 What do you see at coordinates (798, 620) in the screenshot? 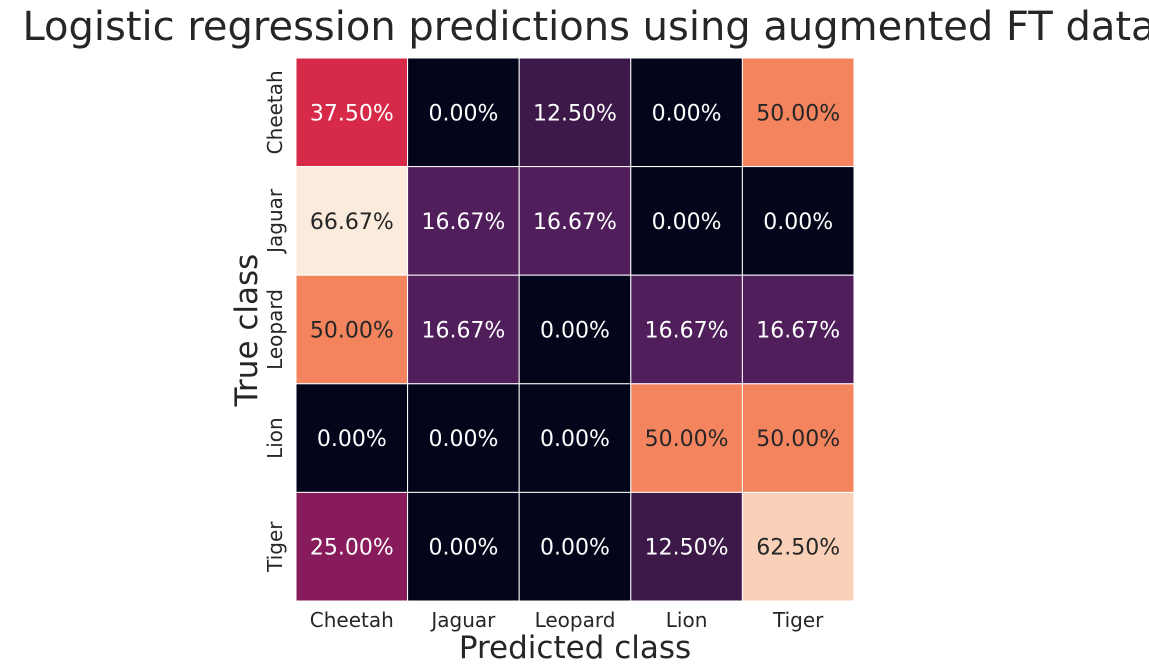
I see `x-tick-label: Tiger` at bounding box center [798, 620].